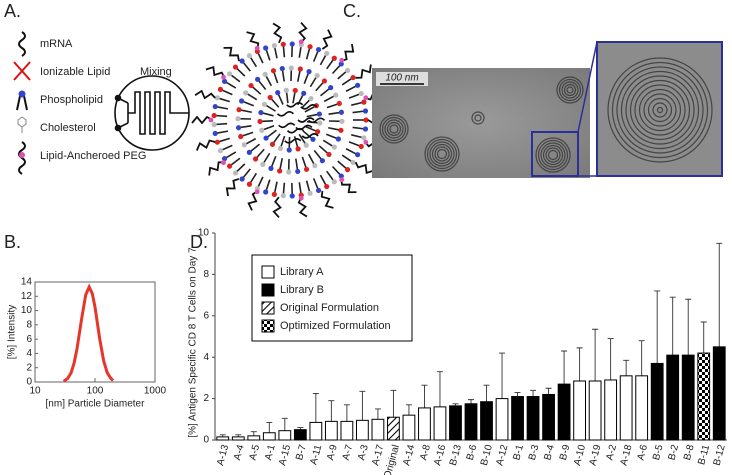 Image resolution: width=732 pixels, height=475 pixels. What do you see at coordinates (29, 324) in the screenshot?
I see `y-tick-label: 8` at bounding box center [29, 324].